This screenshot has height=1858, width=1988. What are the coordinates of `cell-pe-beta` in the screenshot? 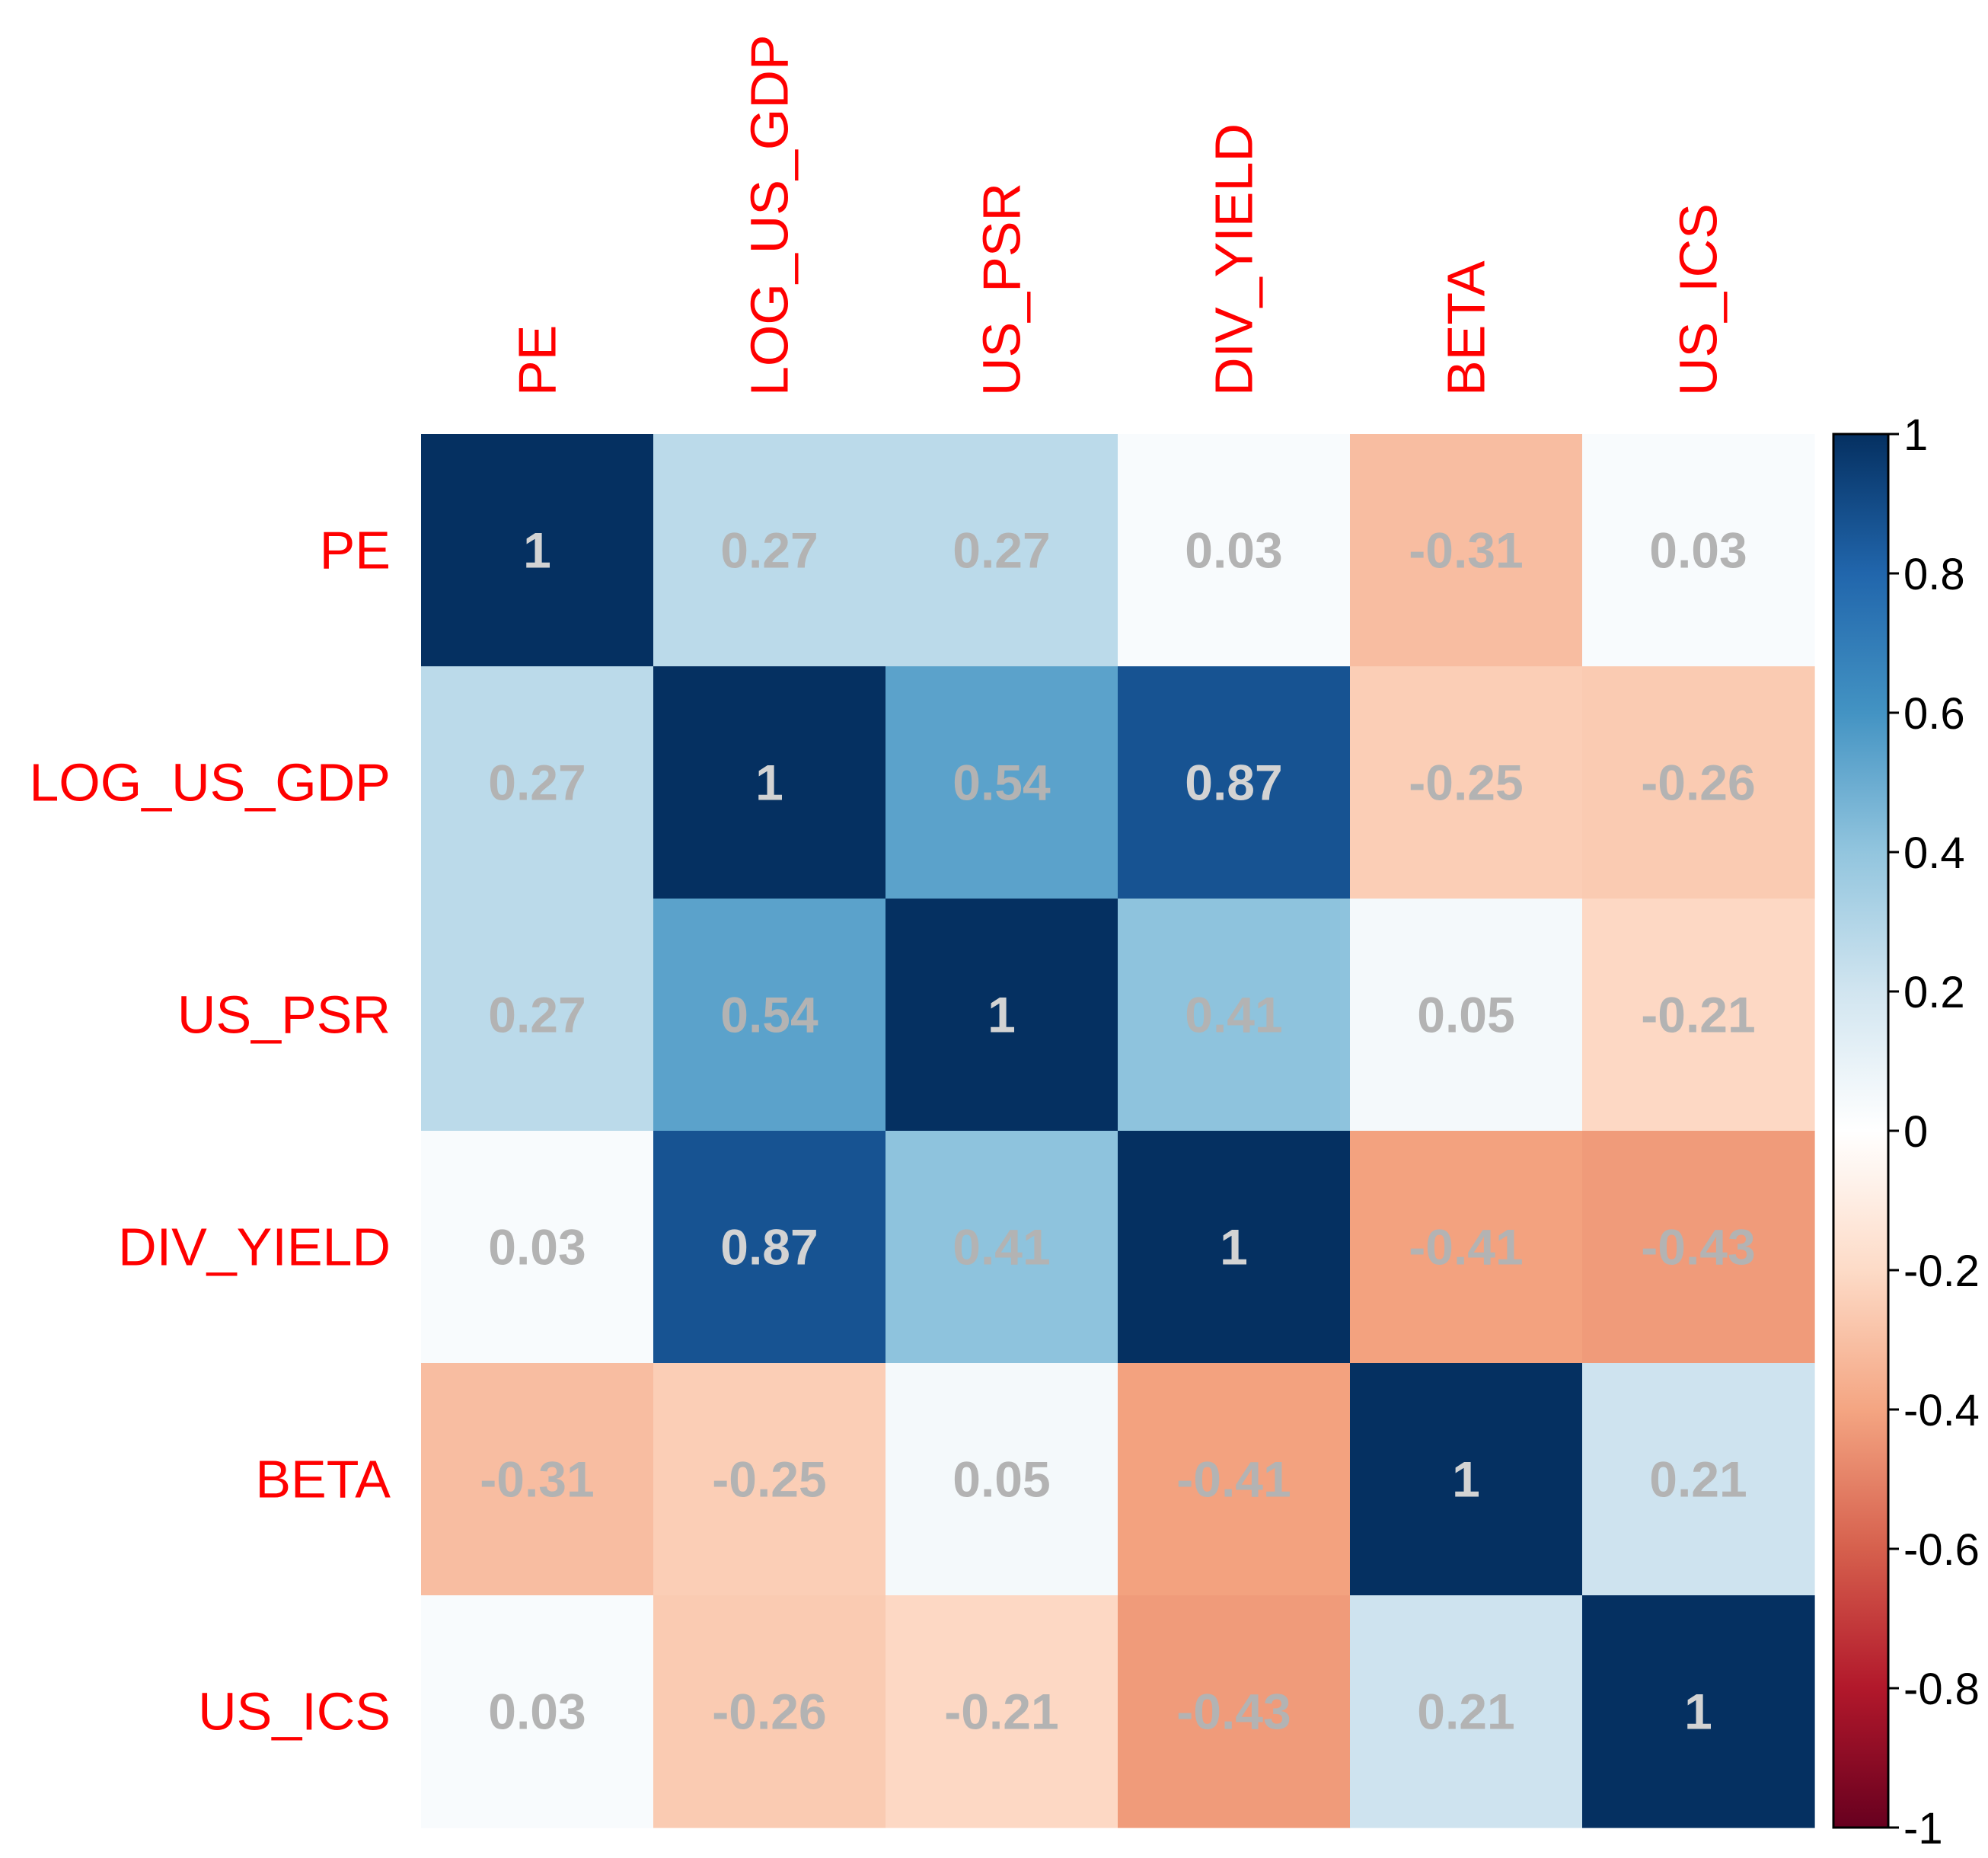 It's located at (1466, 550).